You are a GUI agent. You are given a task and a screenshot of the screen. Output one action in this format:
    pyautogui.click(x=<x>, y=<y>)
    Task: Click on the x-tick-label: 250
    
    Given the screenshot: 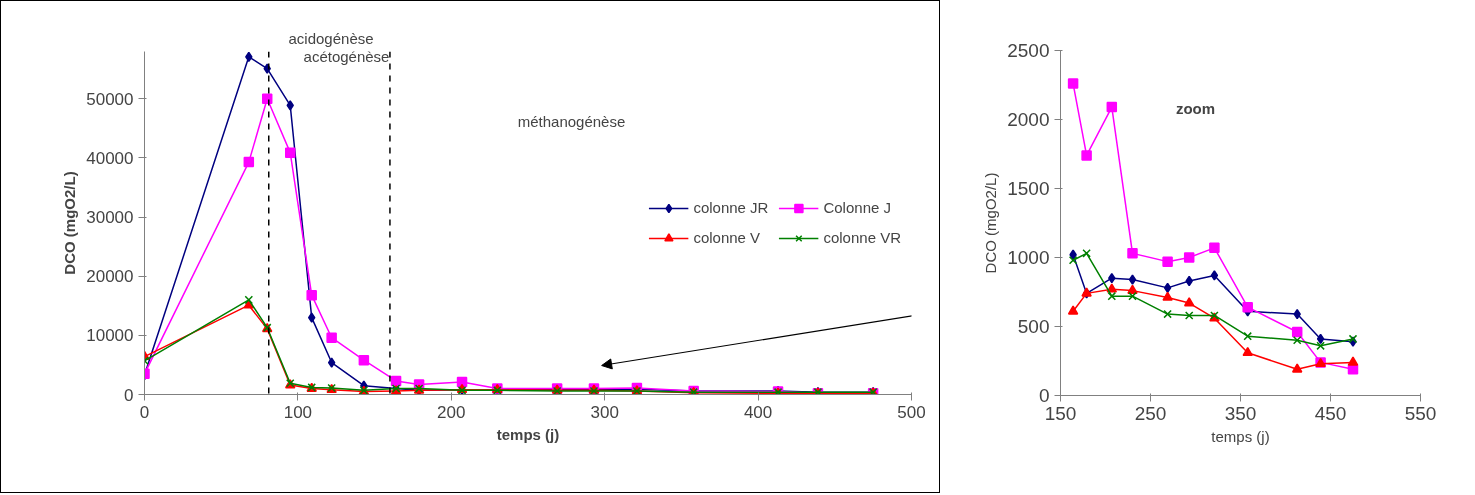 What is the action you would take?
    pyautogui.click(x=1150, y=413)
    